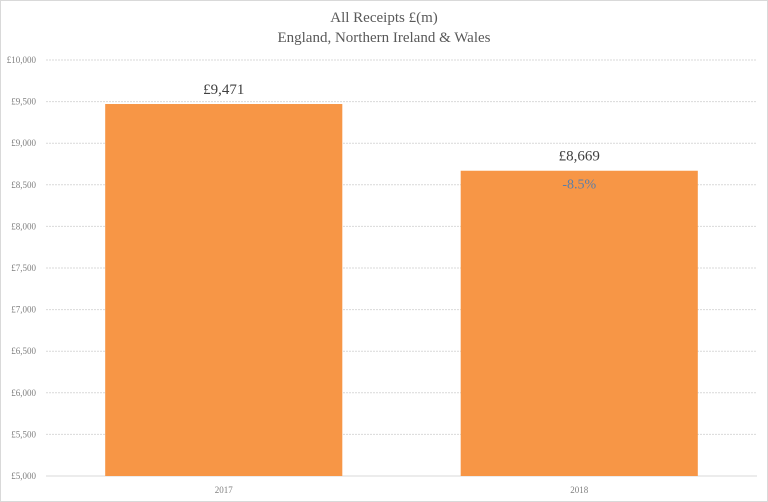  I want to click on y-tick-label: £7,500, so click(23, 268).